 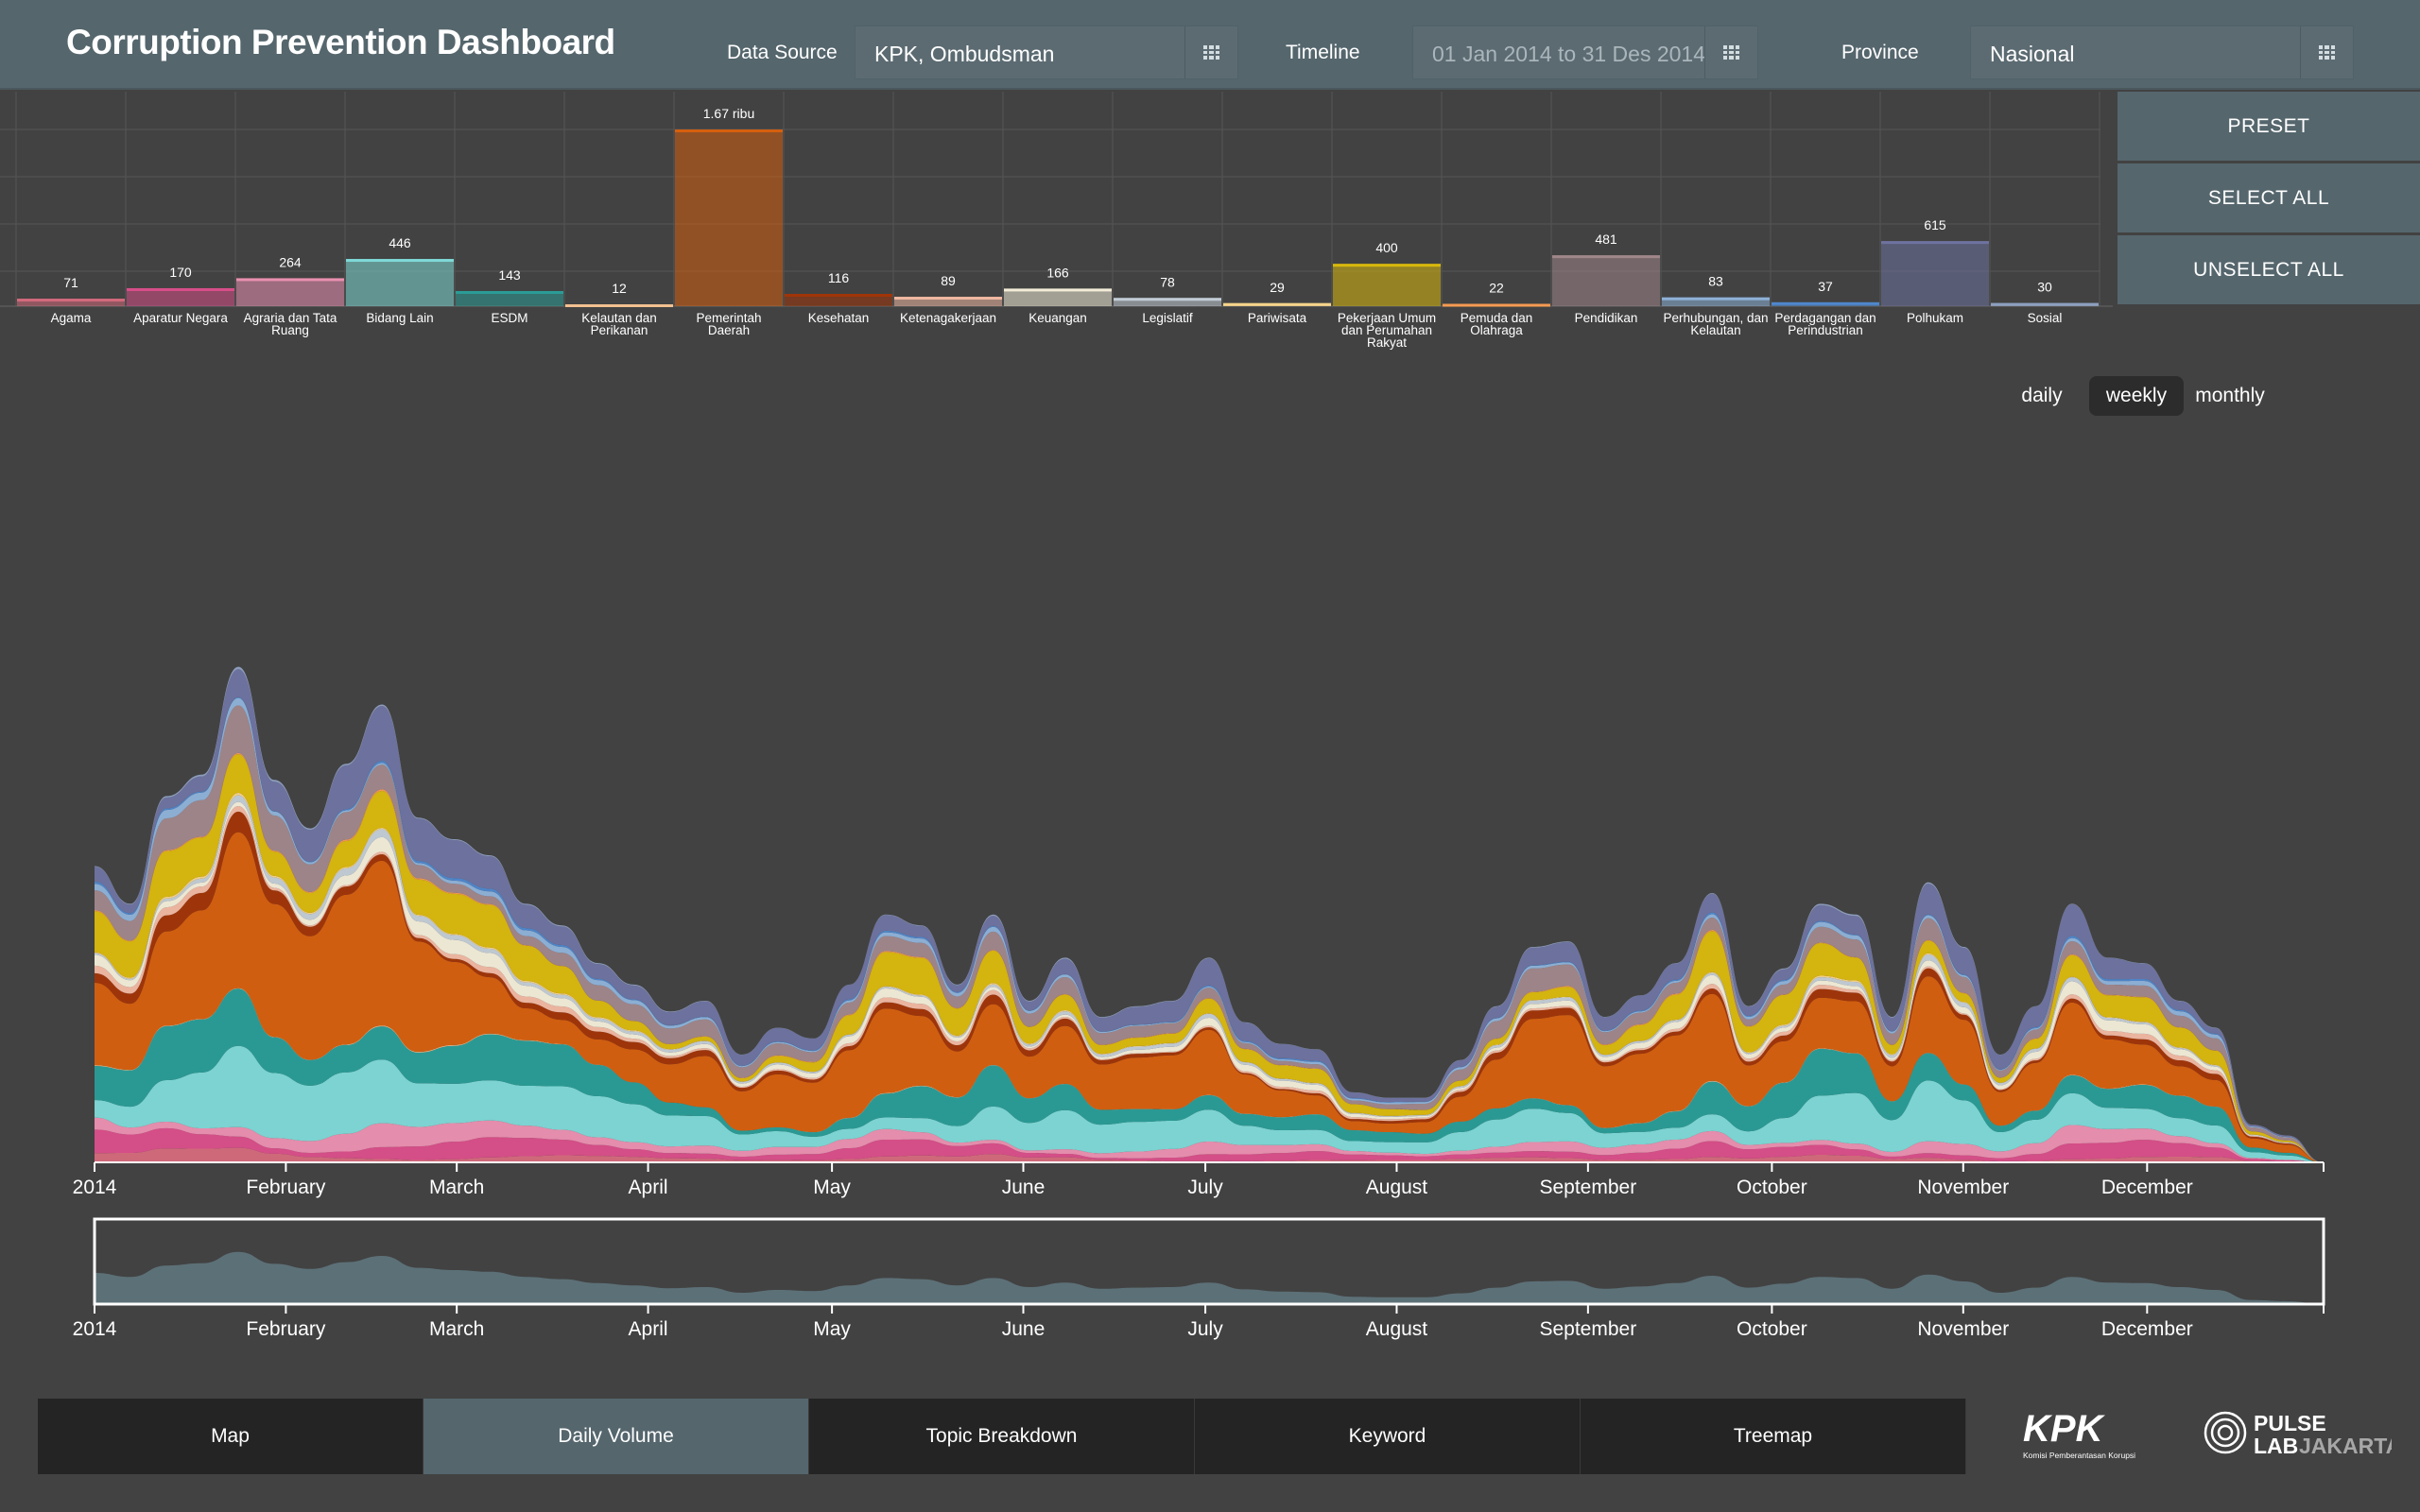 I want to click on bar-cap-pekerjaan-umum-dan-perumahan-rakyat, so click(x=1387, y=265).